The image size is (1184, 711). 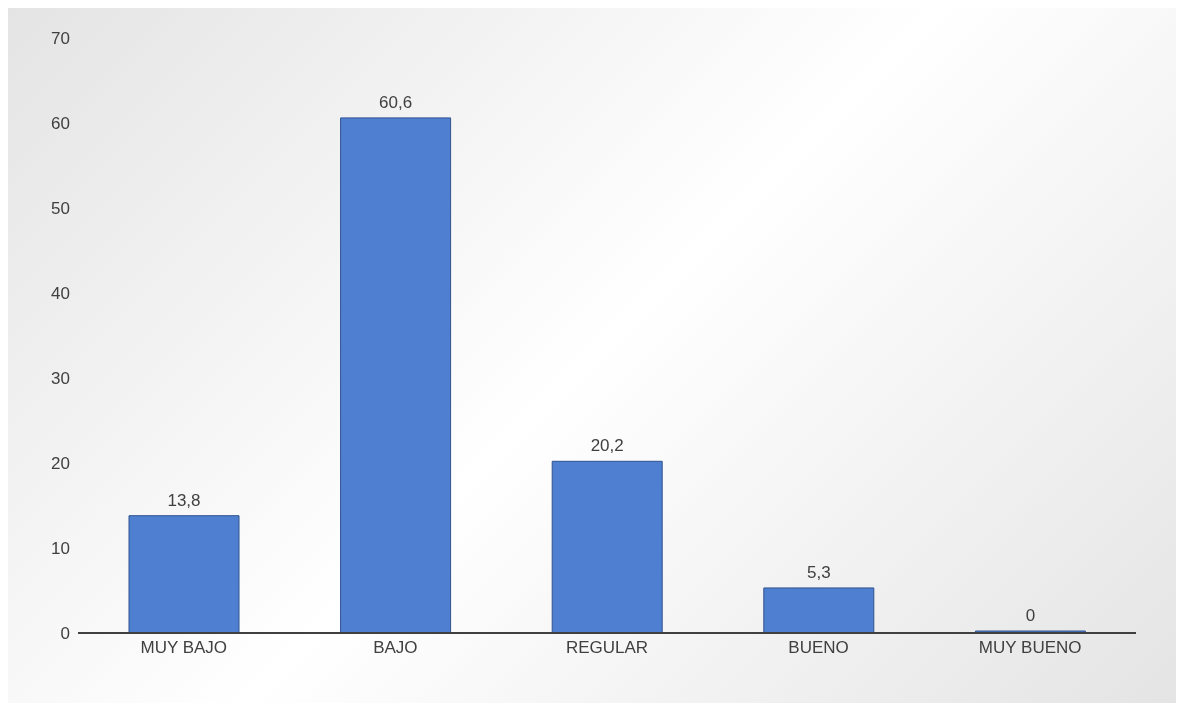 What do you see at coordinates (607, 446) in the screenshot?
I see `data-label: 20,2` at bounding box center [607, 446].